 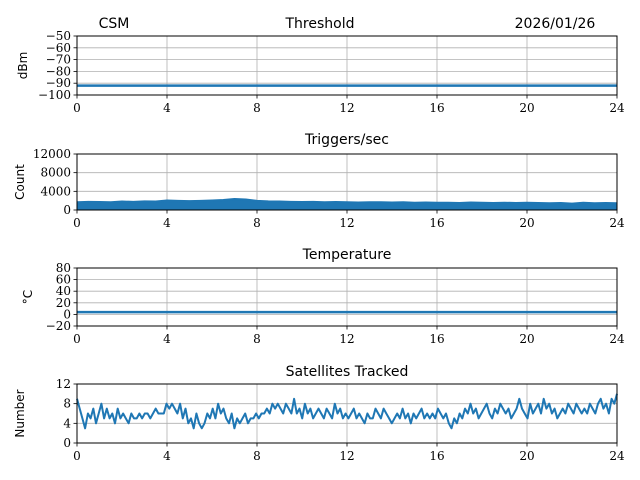 I want to click on series-triggers, so click(x=347, y=202).